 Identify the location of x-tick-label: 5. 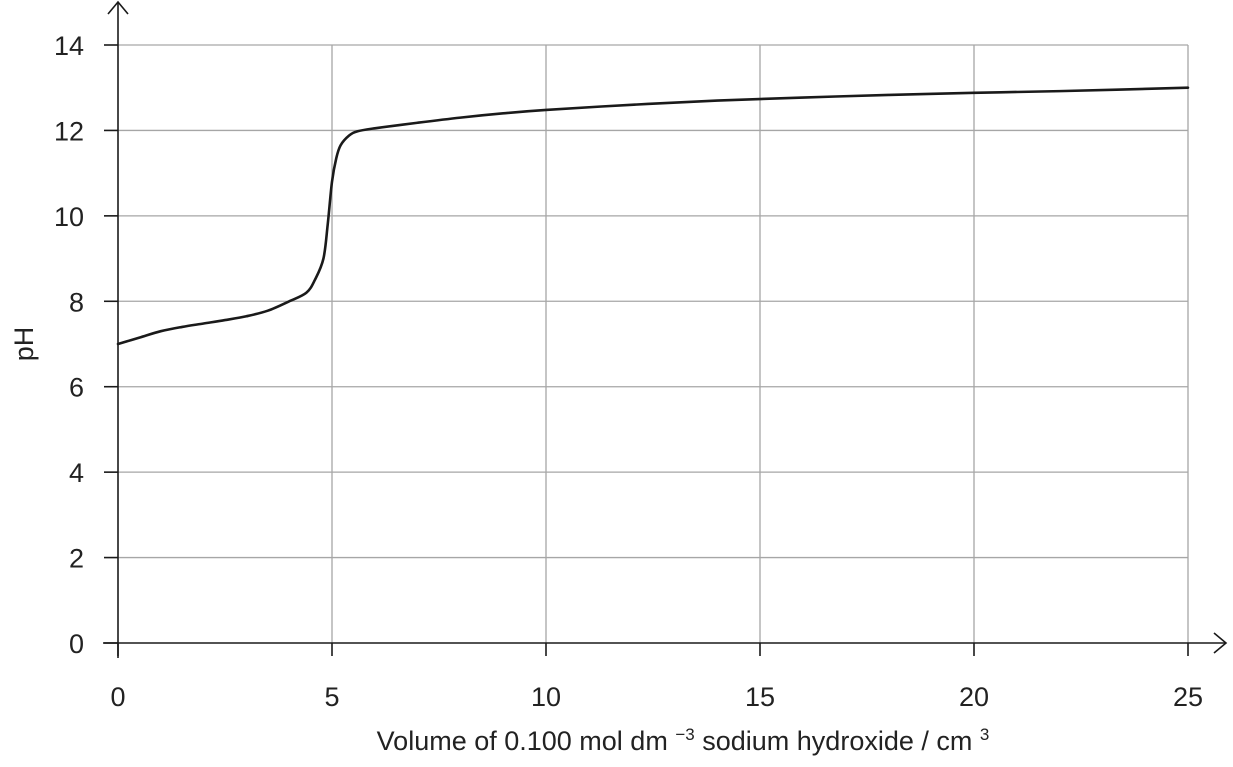
(331, 697).